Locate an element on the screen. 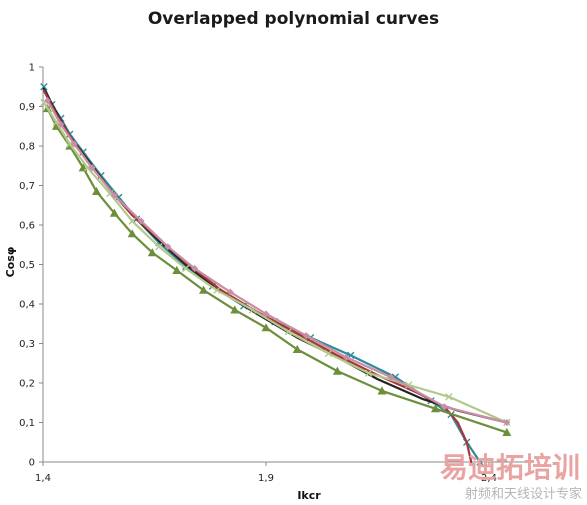  y-axis-label: Cosφ is located at coordinates (10, 262).